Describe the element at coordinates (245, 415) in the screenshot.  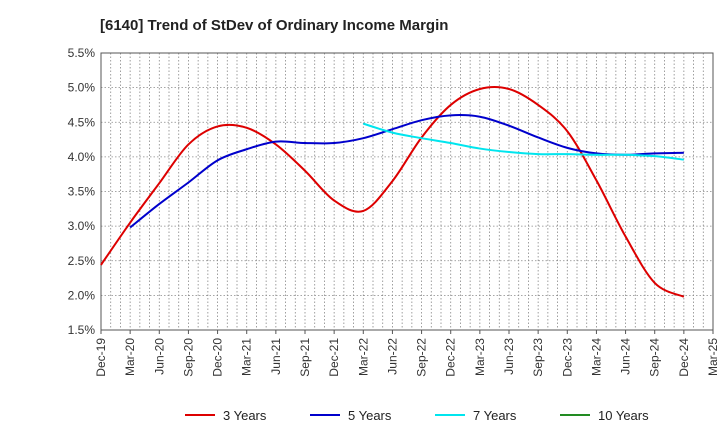
I see `legend-label-3-years: 3 Years` at that location.